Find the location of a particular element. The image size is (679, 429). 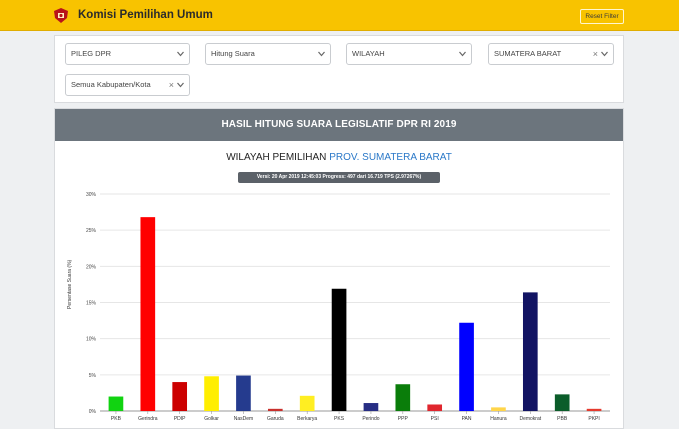

y-tick-label: 20% is located at coordinates (91, 267).